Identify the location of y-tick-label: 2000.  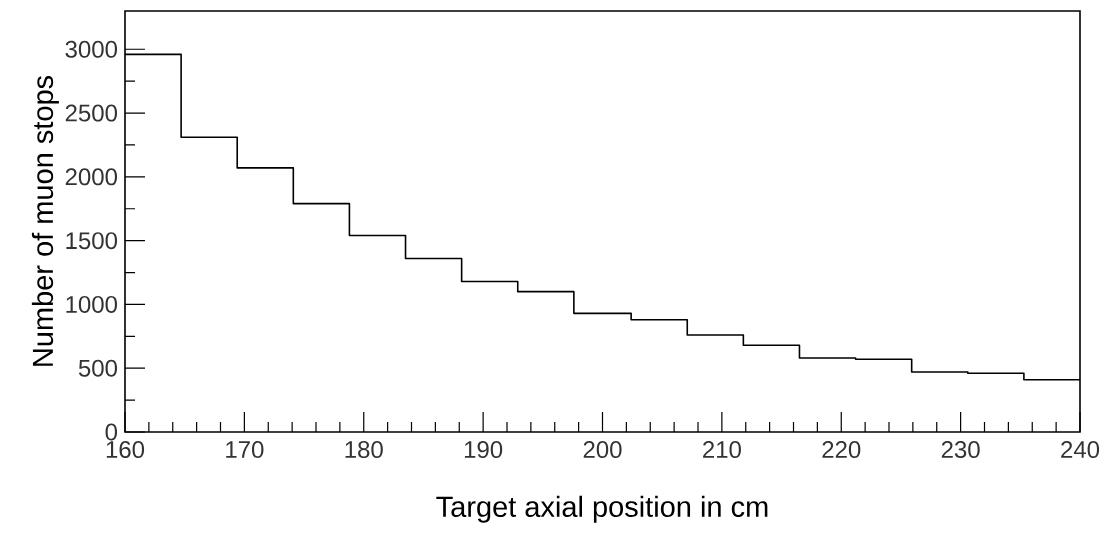
(91, 177).